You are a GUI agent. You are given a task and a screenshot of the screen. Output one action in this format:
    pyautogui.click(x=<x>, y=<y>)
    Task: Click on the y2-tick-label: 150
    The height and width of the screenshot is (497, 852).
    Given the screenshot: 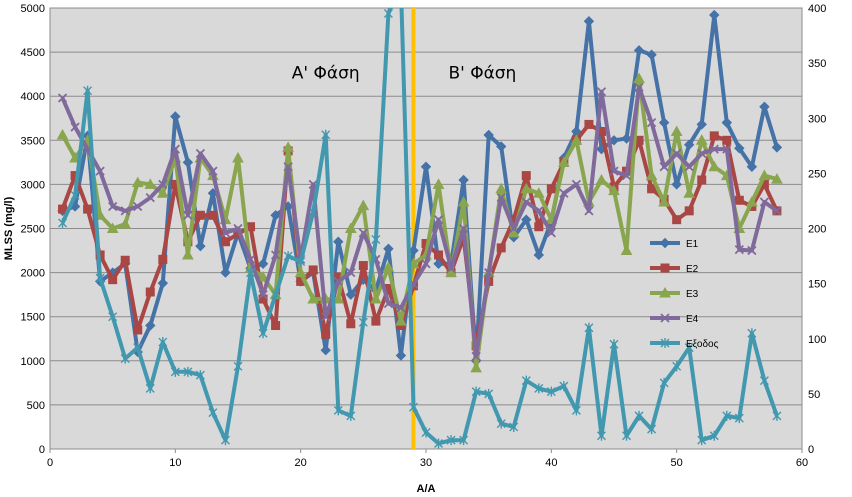 What is the action you would take?
    pyautogui.click(x=817, y=285)
    